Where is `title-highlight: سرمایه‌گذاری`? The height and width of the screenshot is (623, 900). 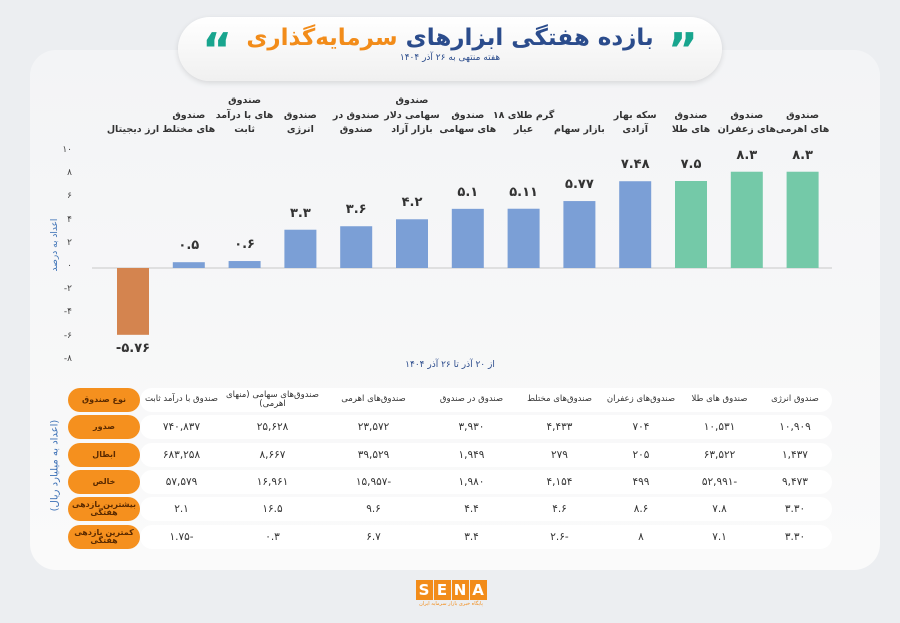
title-highlight: سرمایه‌گذاری is located at coordinates (322, 38).